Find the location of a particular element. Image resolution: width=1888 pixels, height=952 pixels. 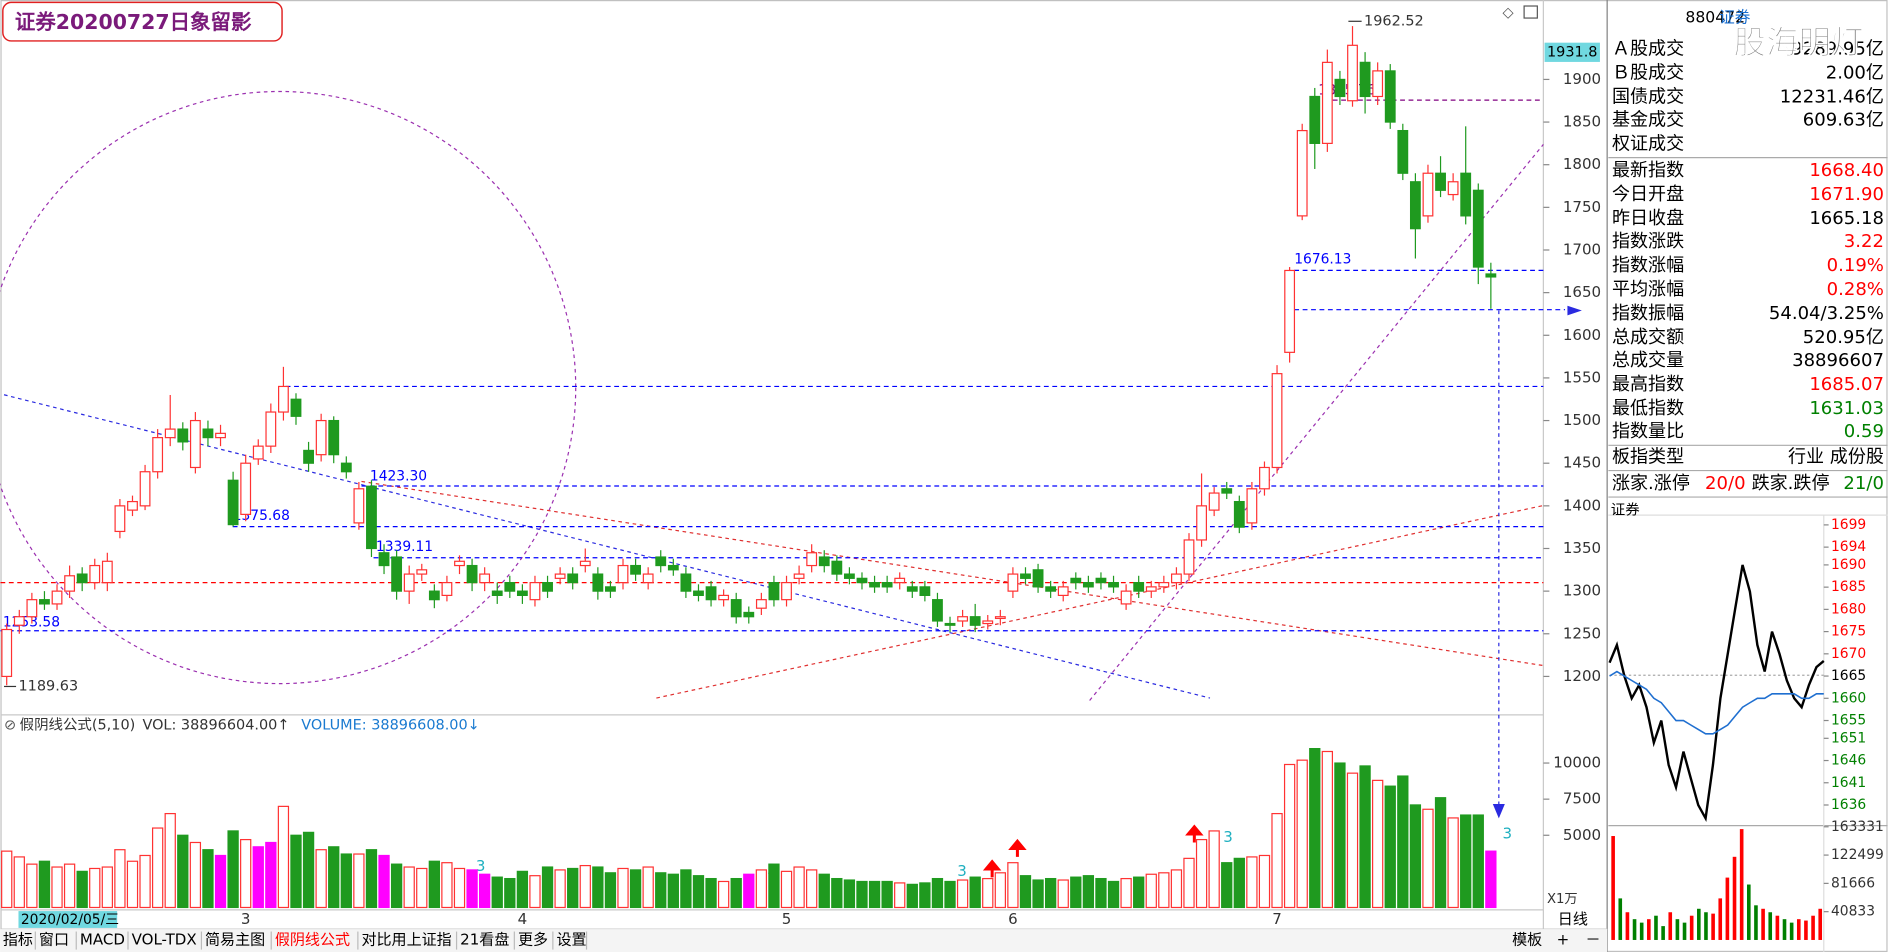

watermark: 股海明灯 is located at coordinates (1799, 43).